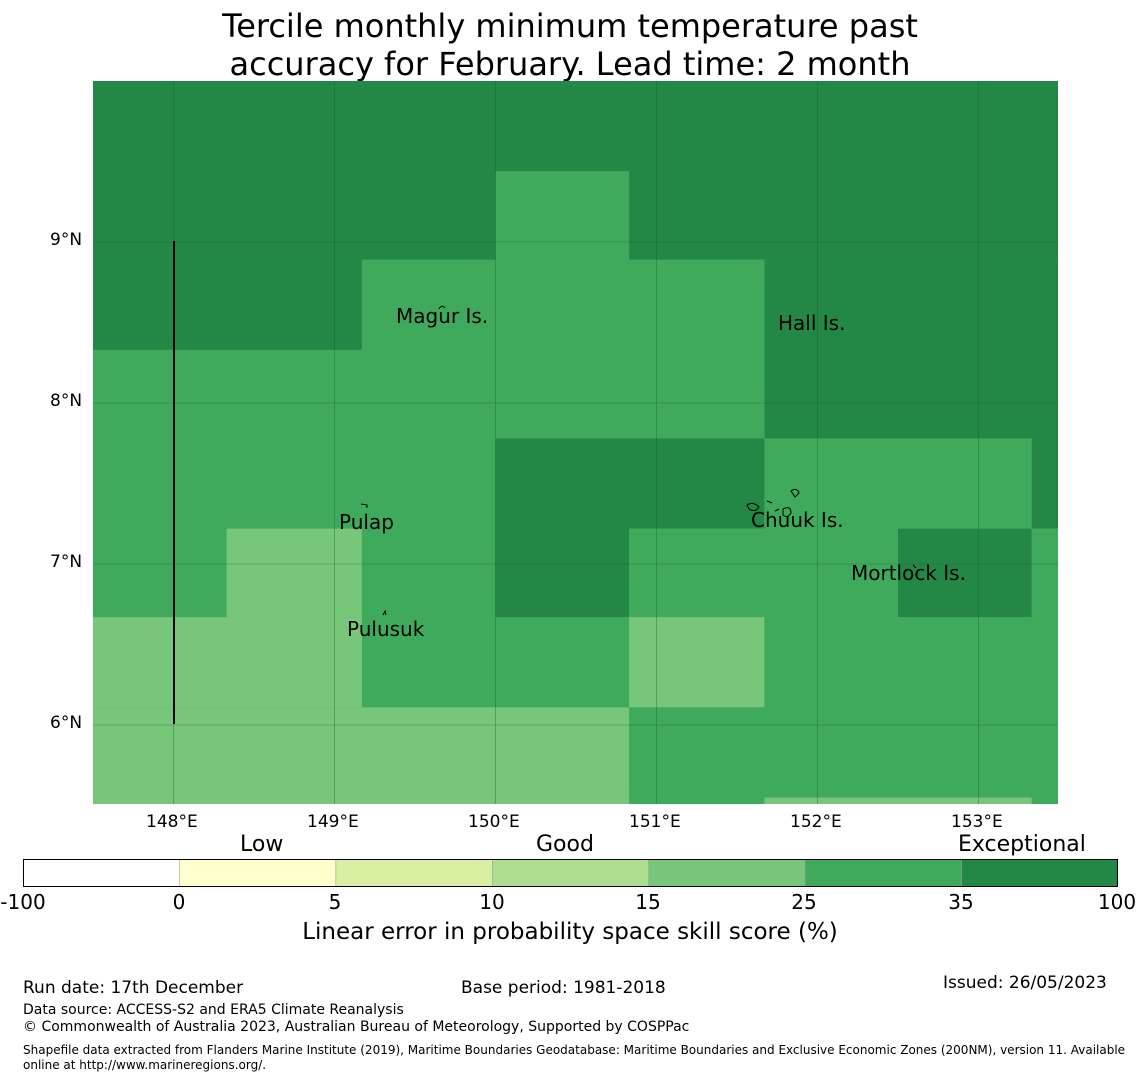  Describe the element at coordinates (494, 822) in the screenshot. I see `lon-tick-150: 150°E` at that location.